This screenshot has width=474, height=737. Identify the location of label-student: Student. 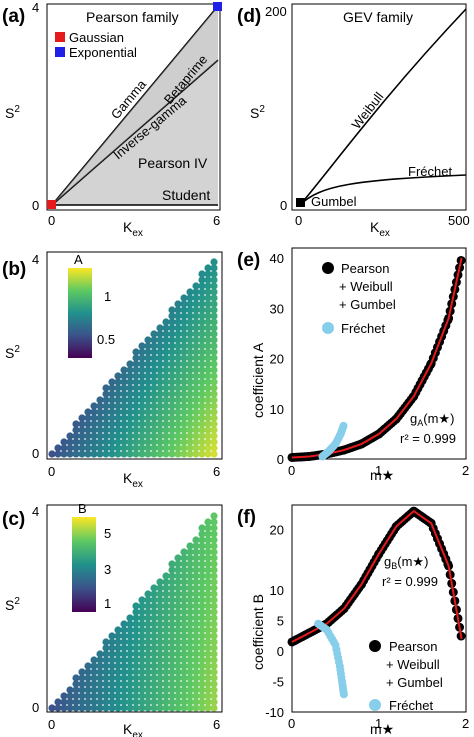
(186, 195).